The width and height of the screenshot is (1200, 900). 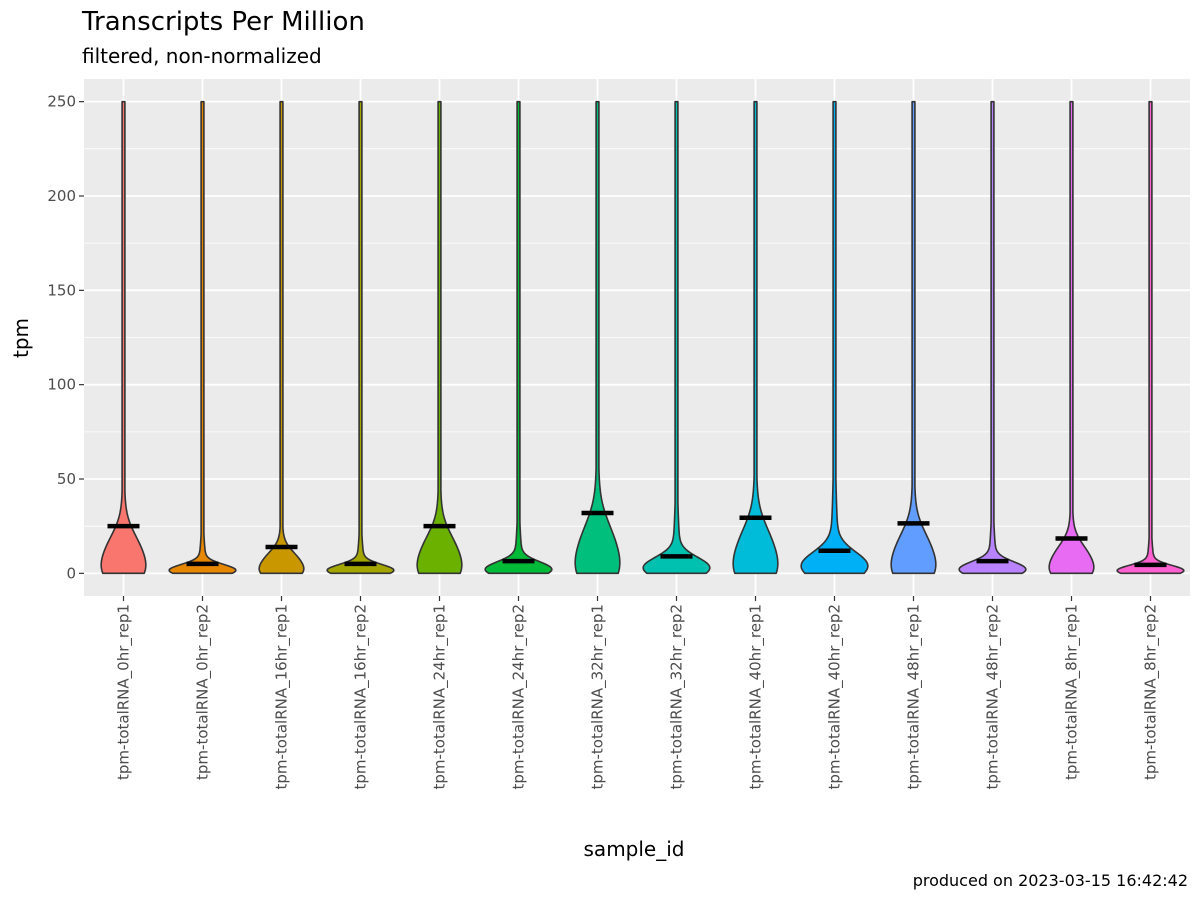 I want to click on x-axis-title: sample_id, so click(x=634, y=849).